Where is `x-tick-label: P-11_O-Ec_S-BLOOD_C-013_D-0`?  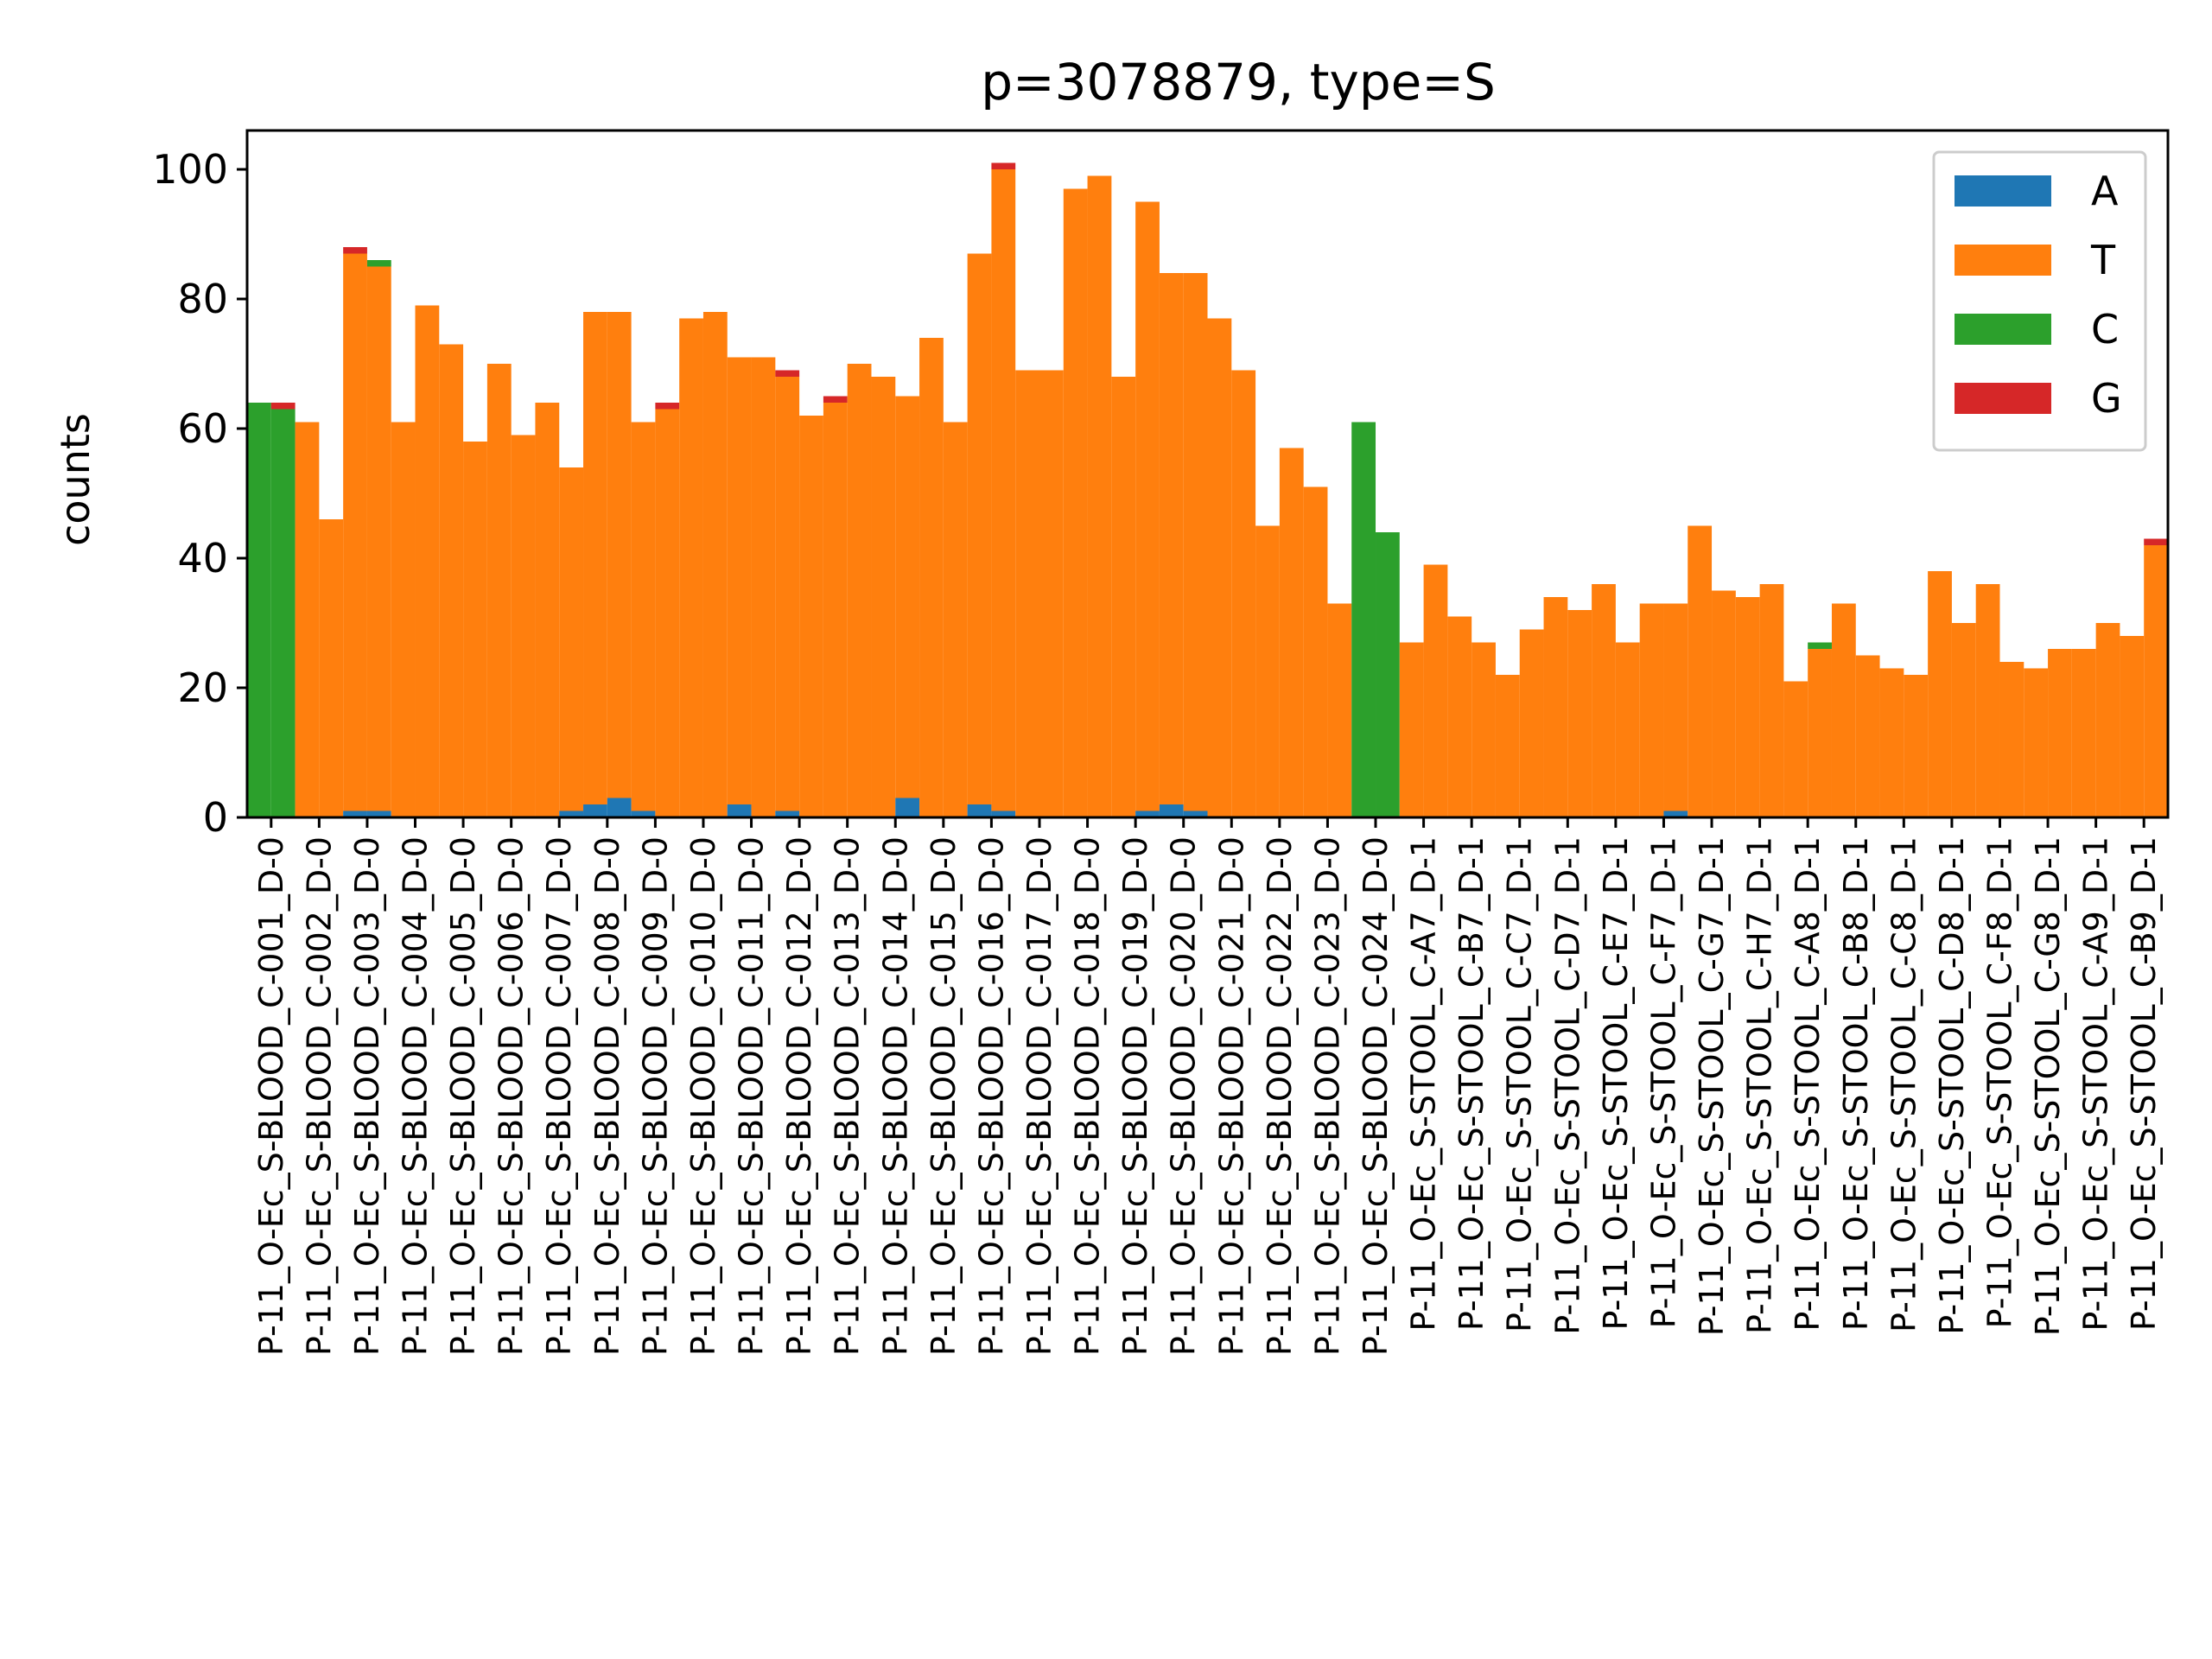
x-tick-label: P-11_O-Ec_S-BLOOD_C-013_D-0 is located at coordinates (848, 1096).